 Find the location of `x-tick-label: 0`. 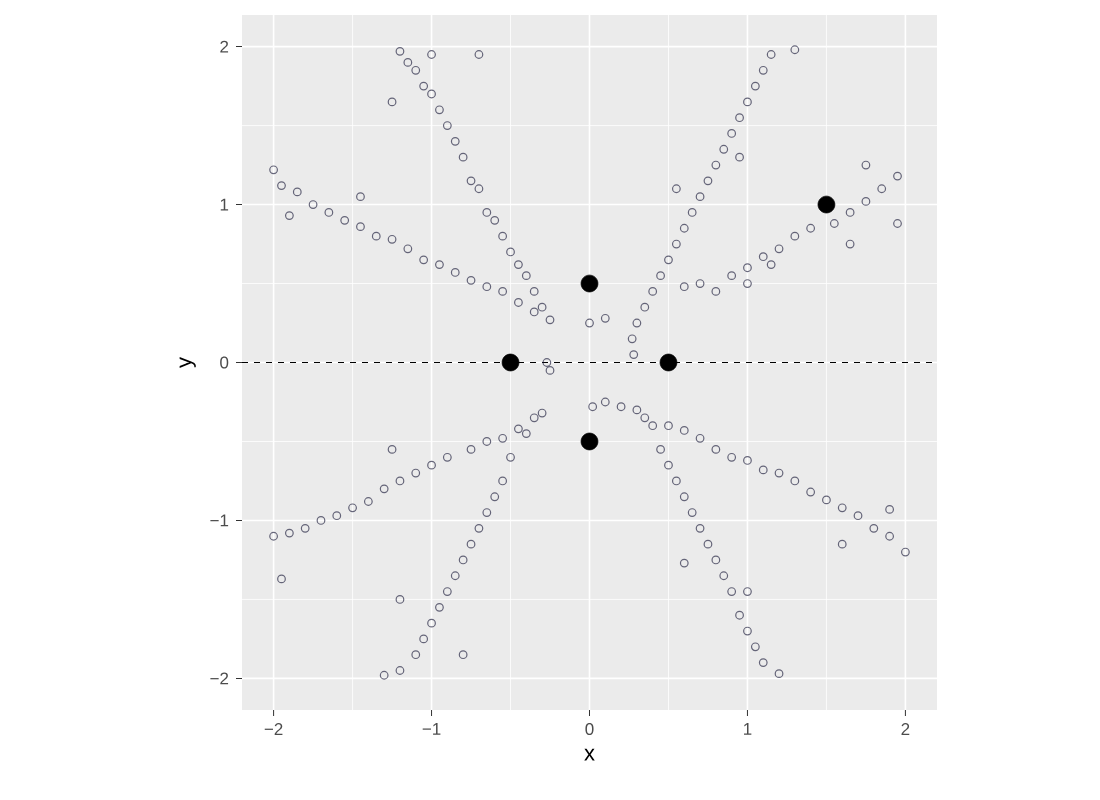

x-tick-label: 0 is located at coordinates (589, 729).